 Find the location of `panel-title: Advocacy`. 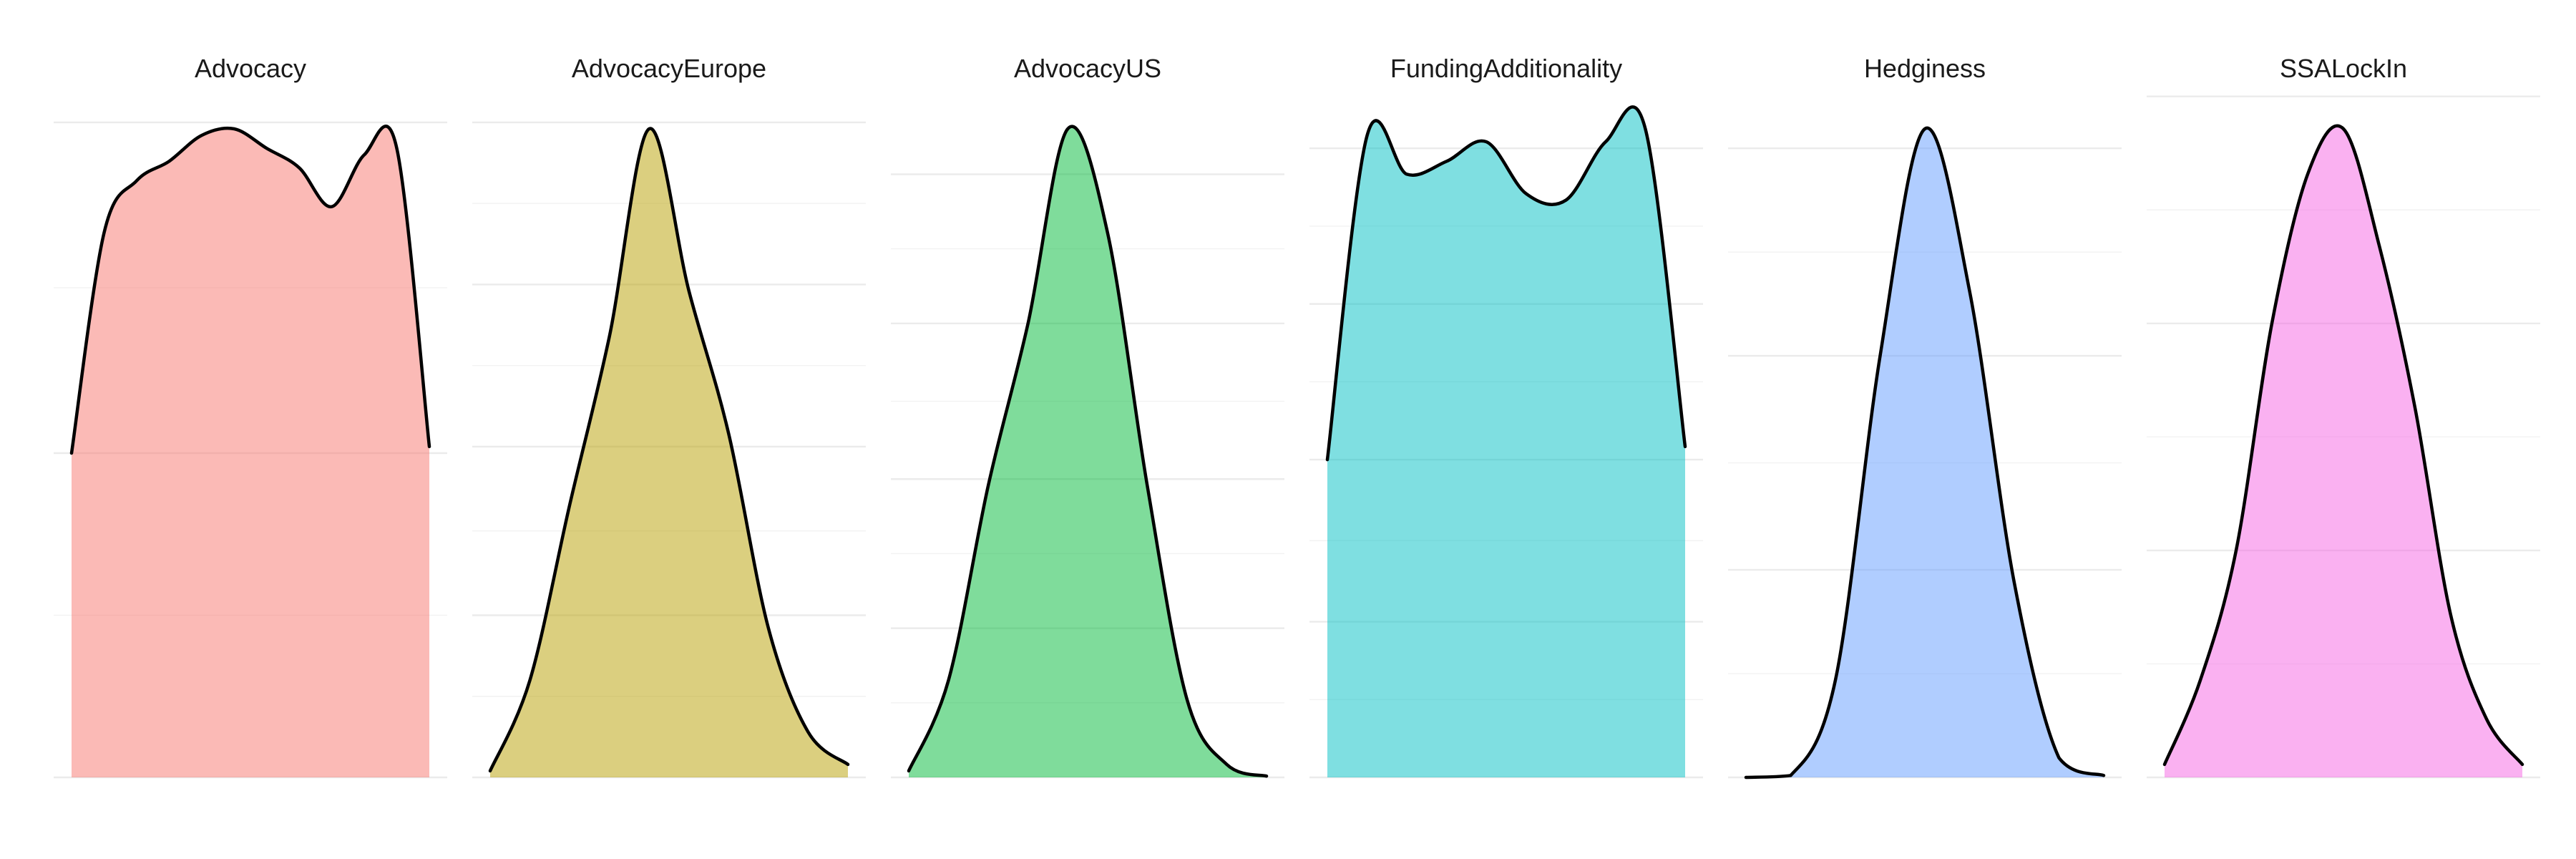

panel-title: Advocacy is located at coordinates (250, 68).